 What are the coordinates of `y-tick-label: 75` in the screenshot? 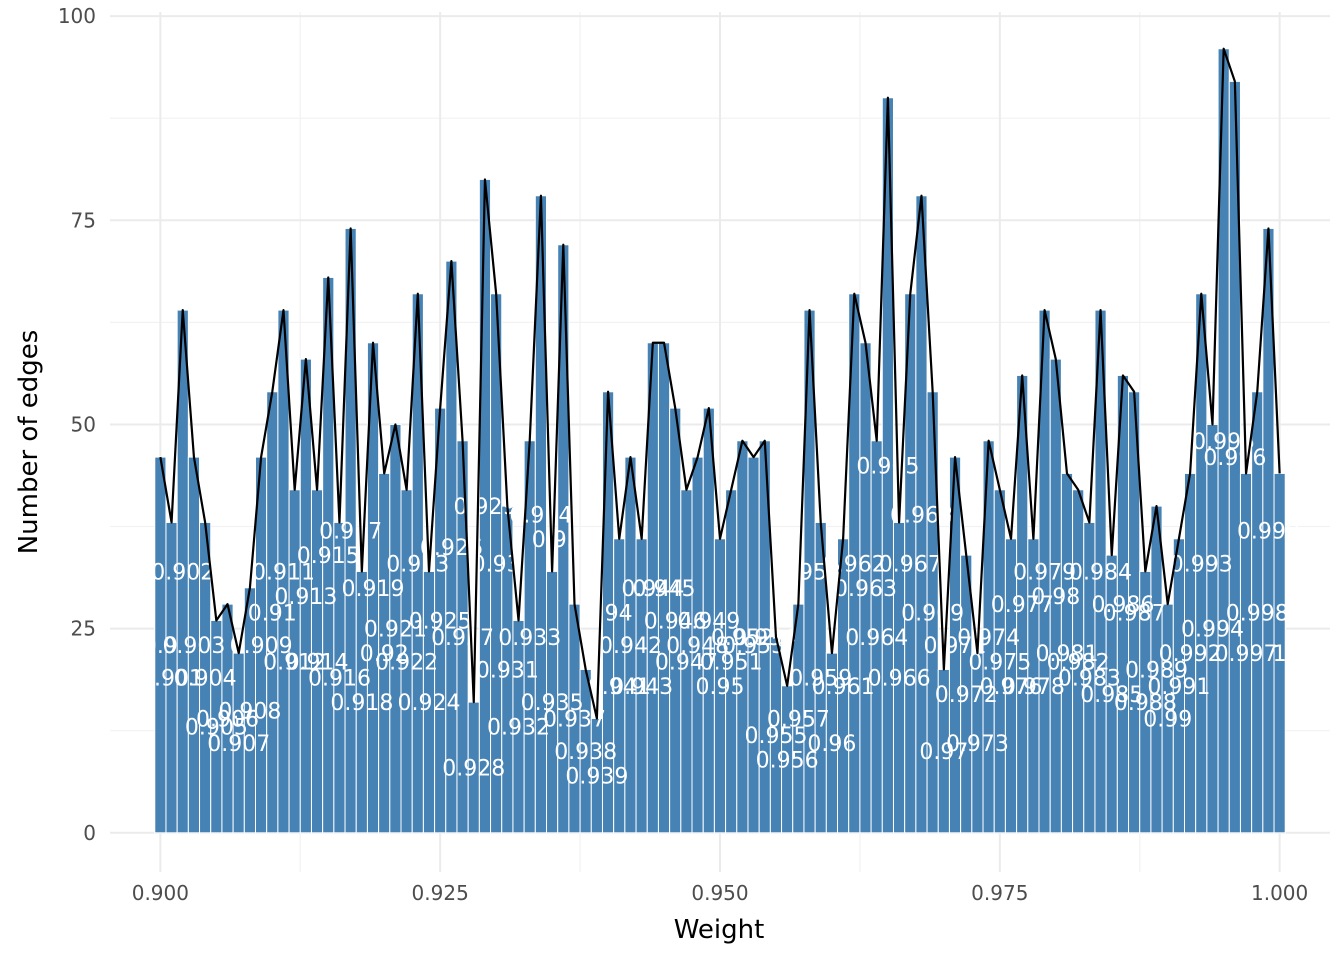 It's located at (83, 220).